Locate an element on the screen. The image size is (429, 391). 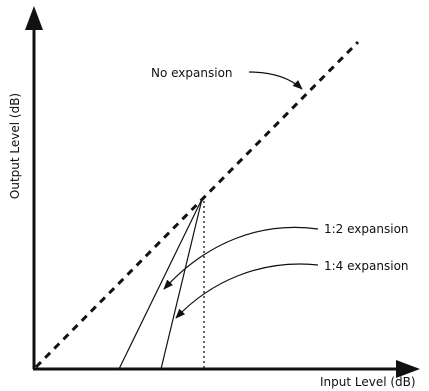
y-axis-label: Output Level (dB) is located at coordinates (15, 146).